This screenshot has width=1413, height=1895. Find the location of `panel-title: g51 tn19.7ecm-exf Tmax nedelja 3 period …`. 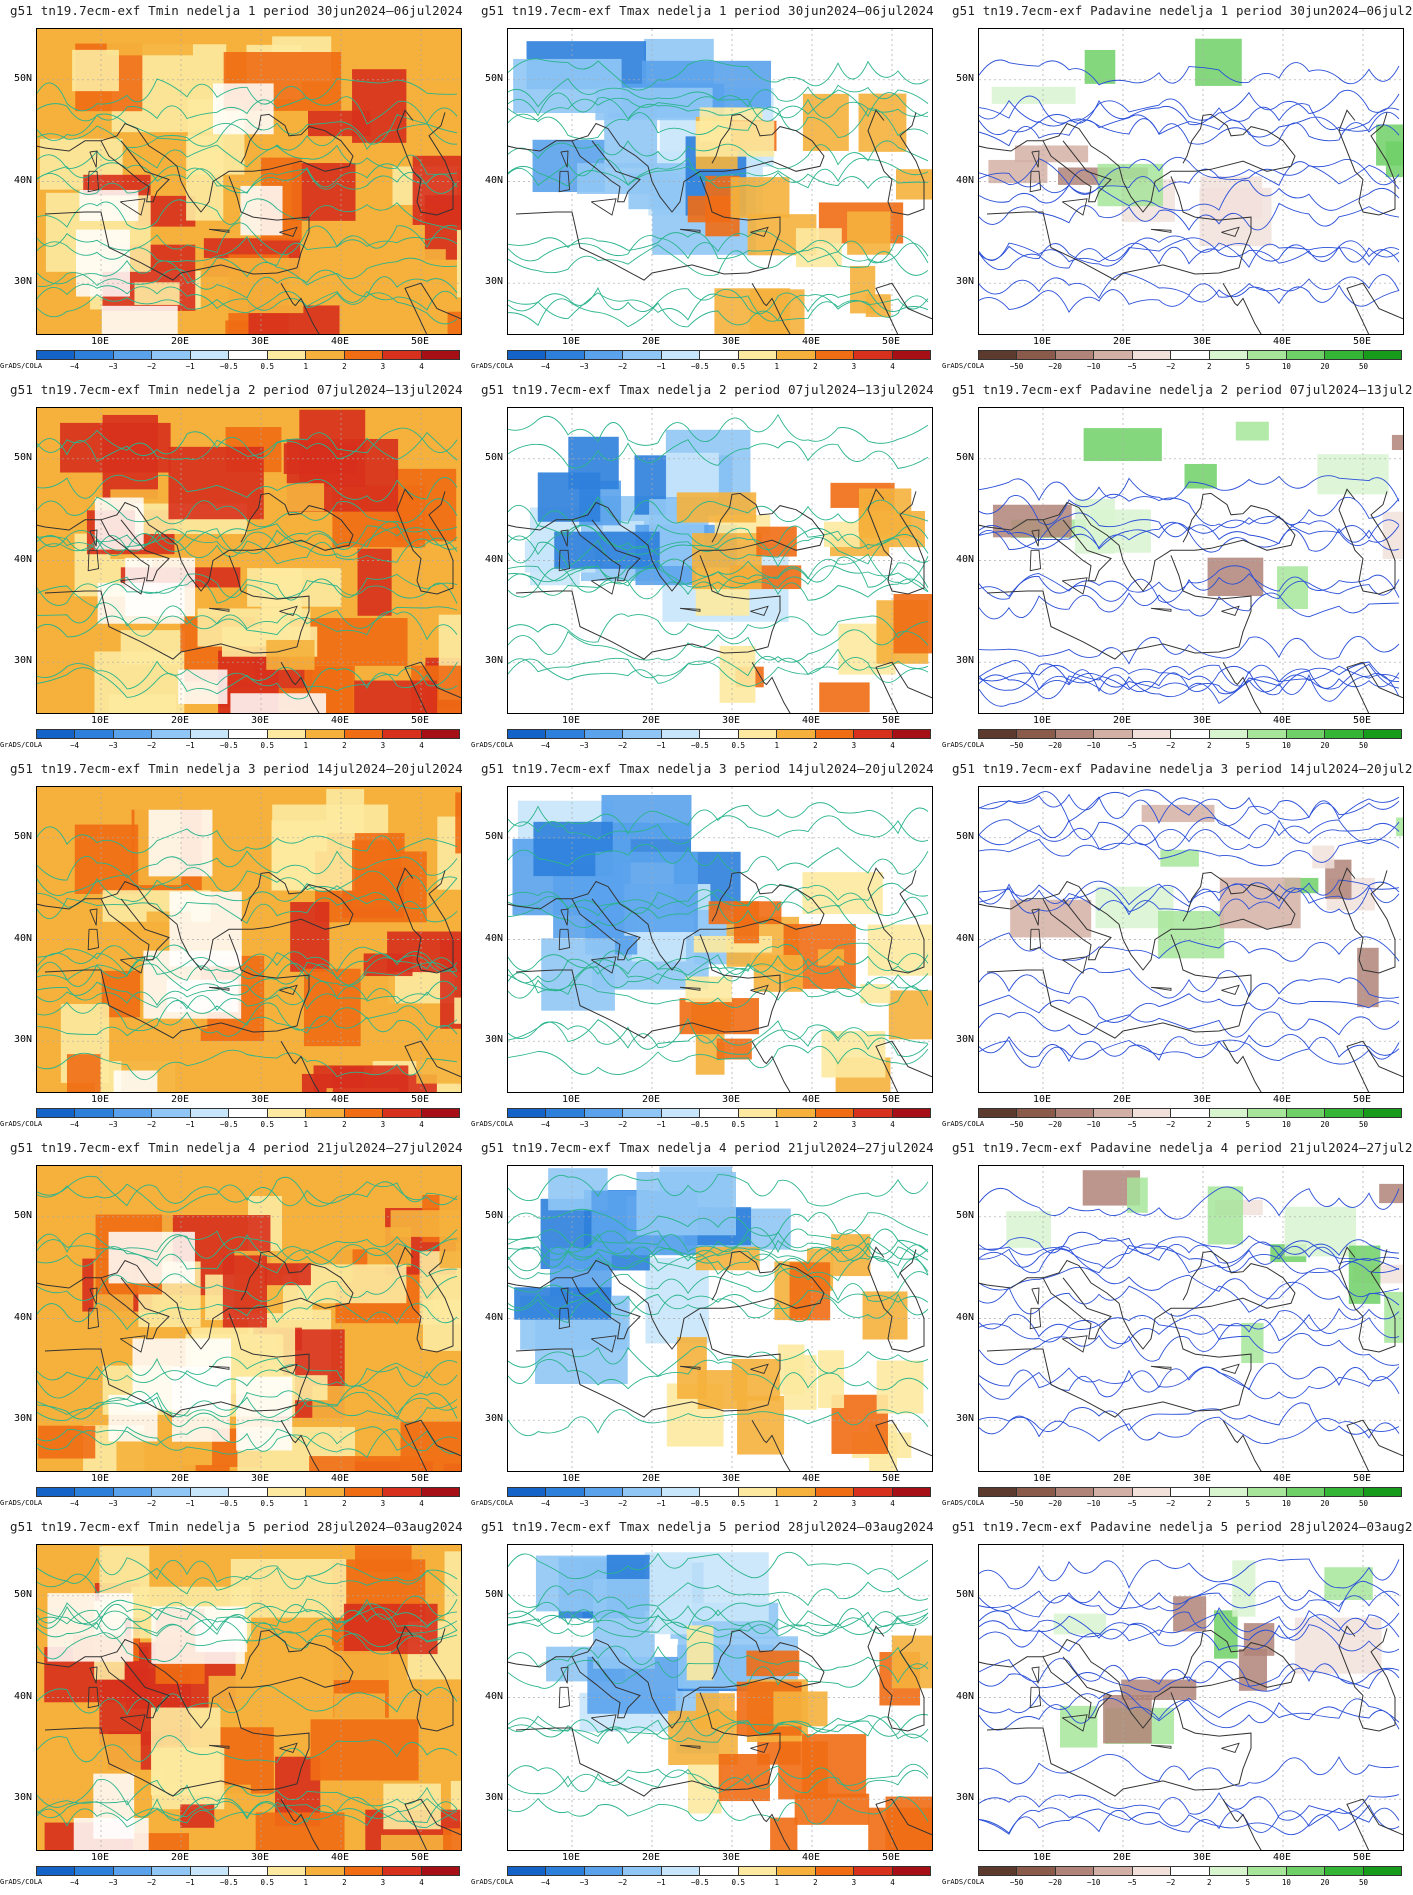

panel-title: g51 tn19.7ecm-exf Tmax nedelja 3 period … is located at coordinates (707, 768).